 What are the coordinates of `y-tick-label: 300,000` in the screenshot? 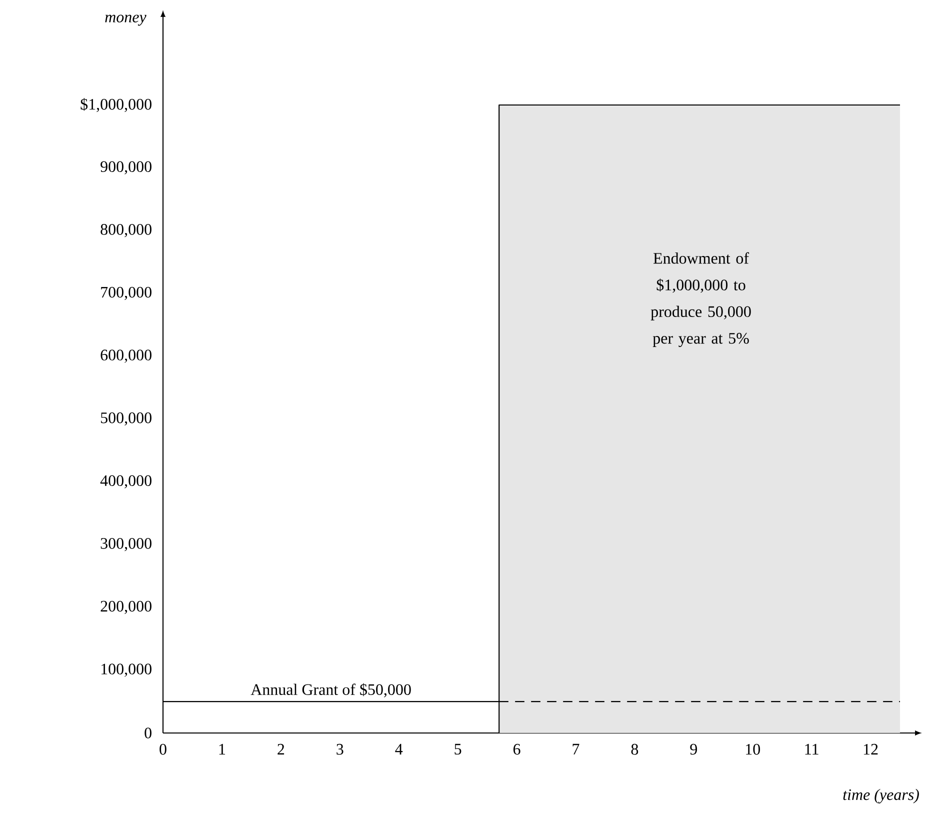 It's located at (126, 545).